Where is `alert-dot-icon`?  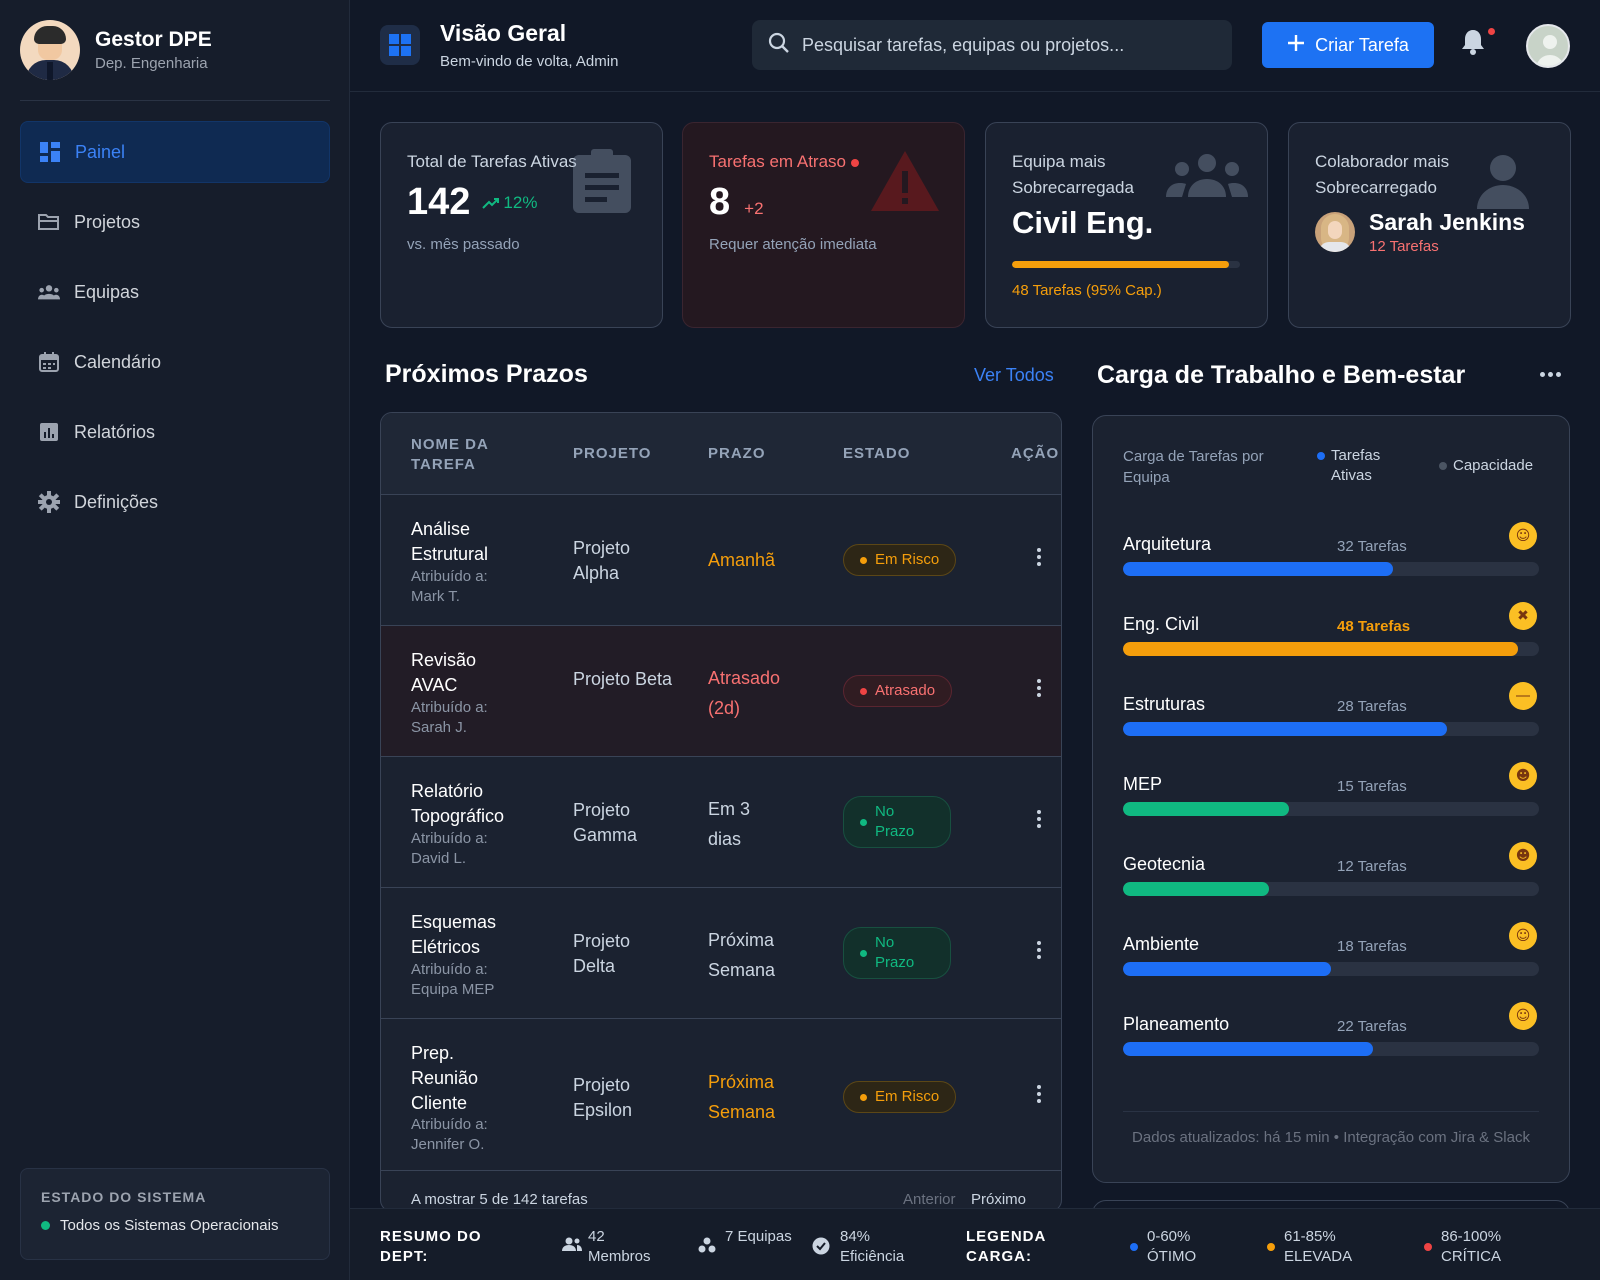 alert-dot-icon is located at coordinates (854, 162).